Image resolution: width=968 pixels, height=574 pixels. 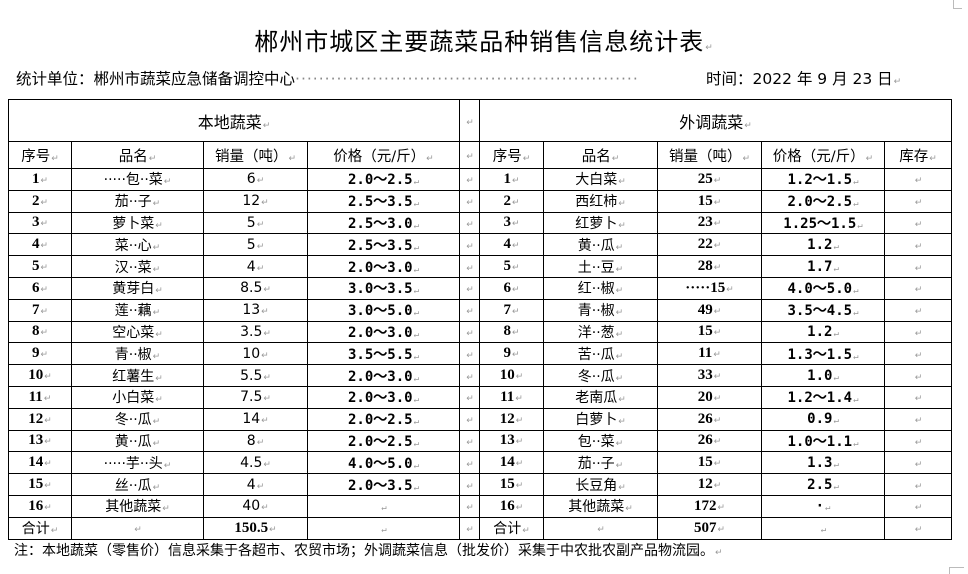 What do you see at coordinates (511, 223) in the screenshot?
I see `external-seq-cell: 3` at bounding box center [511, 223].